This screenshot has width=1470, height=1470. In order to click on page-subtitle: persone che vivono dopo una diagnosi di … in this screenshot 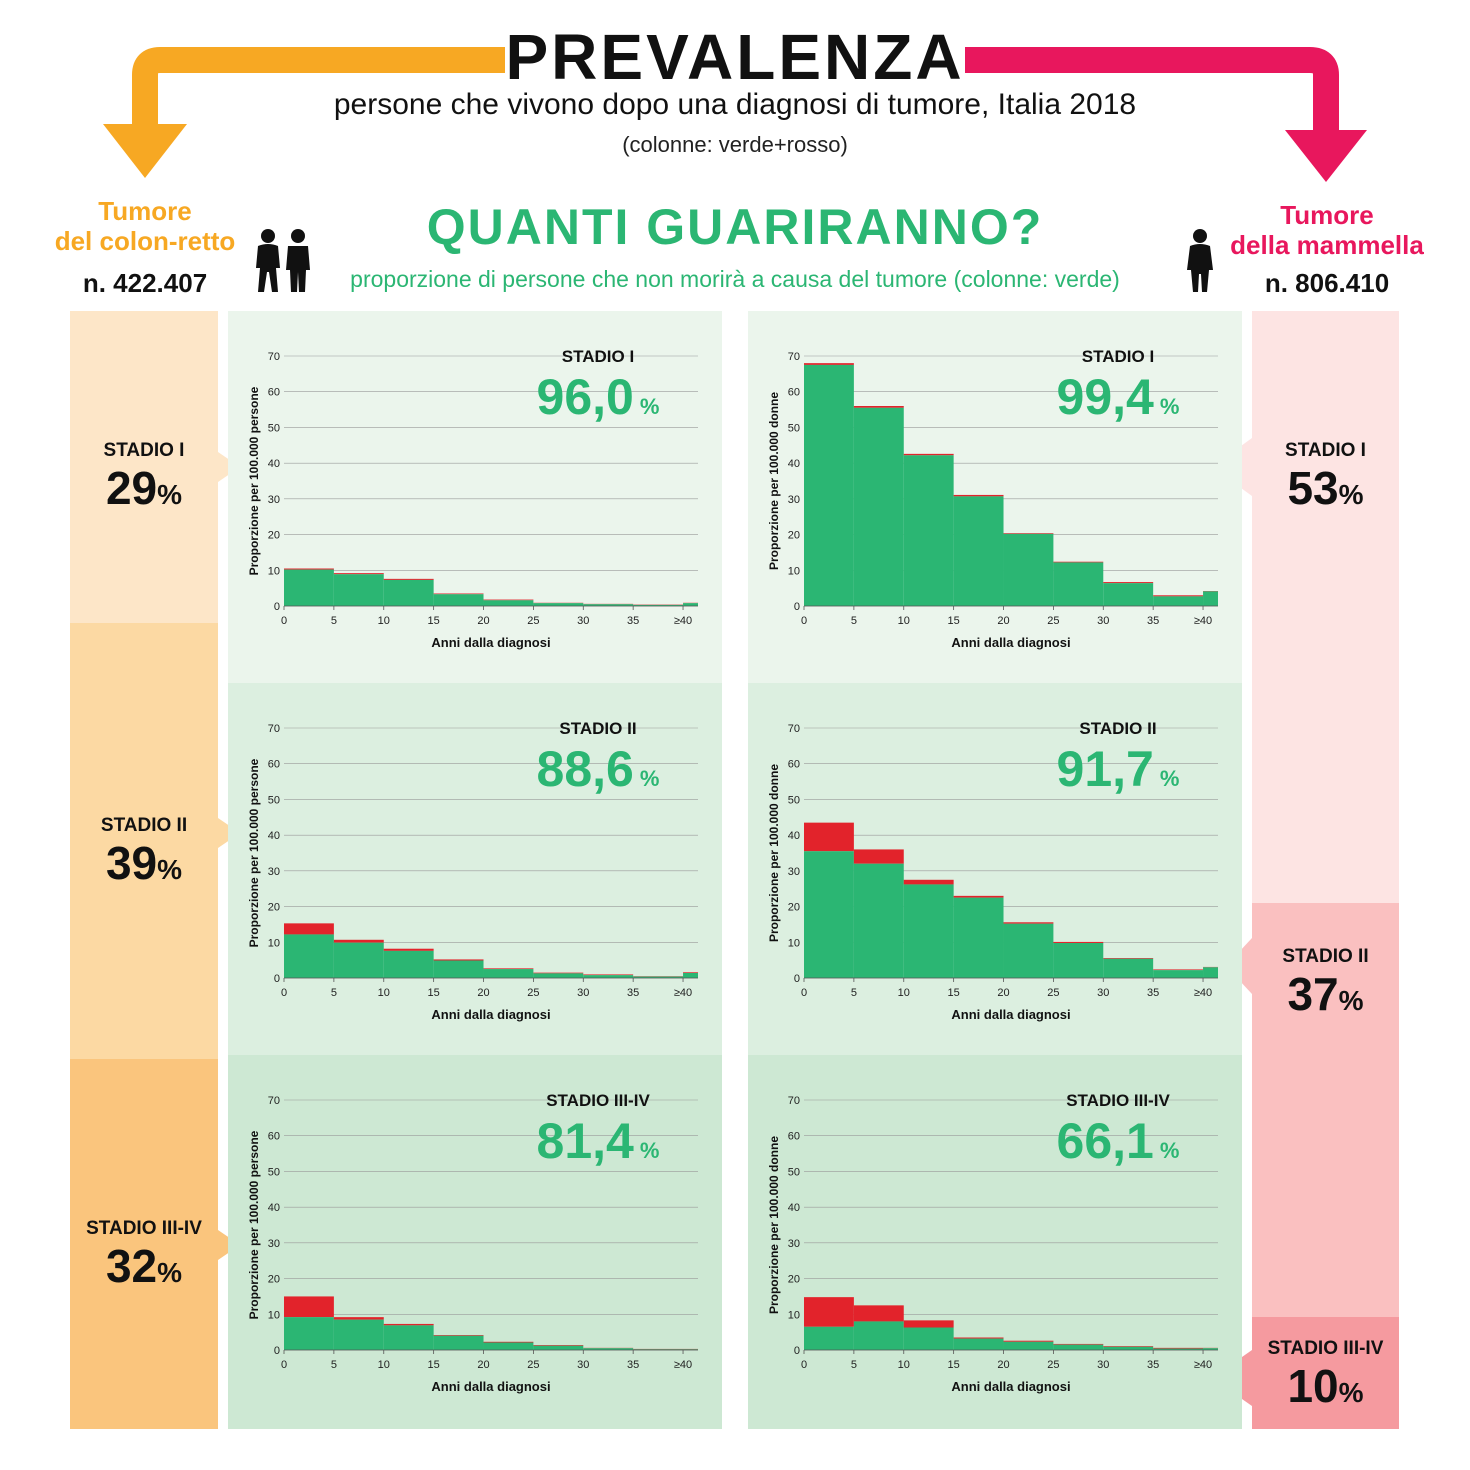, I will do `click(735, 104)`.